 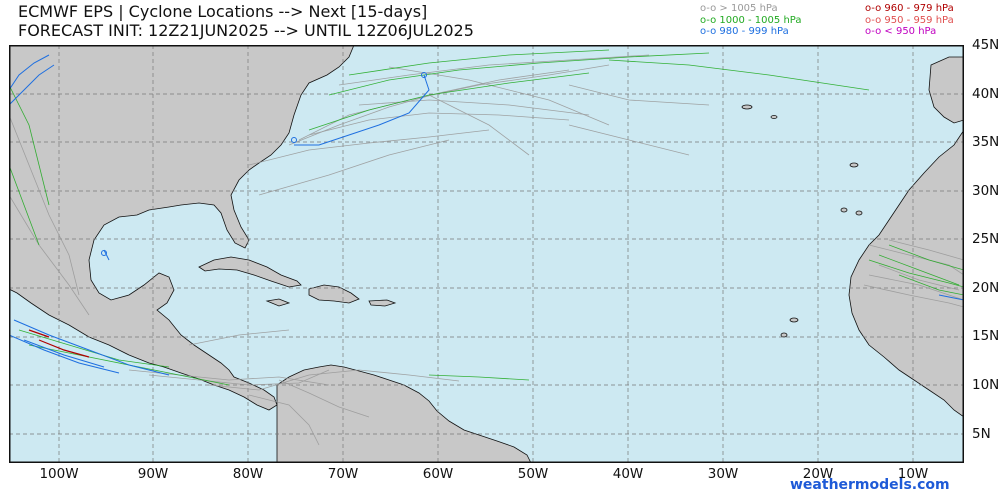 What do you see at coordinates (906, 273) in the screenshot?
I see `africa-land` at bounding box center [906, 273].